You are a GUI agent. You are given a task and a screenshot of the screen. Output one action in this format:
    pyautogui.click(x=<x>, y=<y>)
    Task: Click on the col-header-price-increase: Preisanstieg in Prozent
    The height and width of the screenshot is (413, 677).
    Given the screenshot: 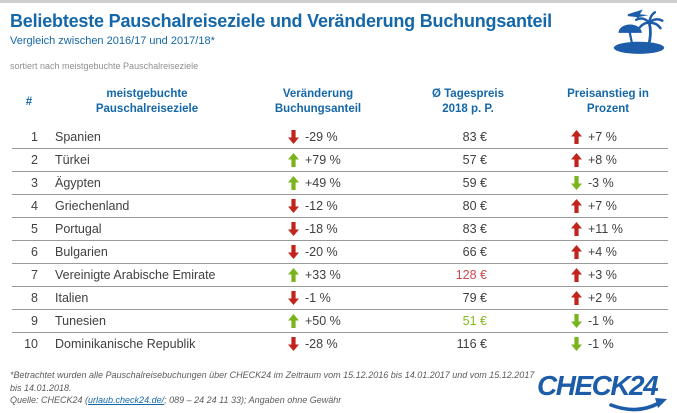 What is the action you would take?
    pyautogui.click(x=608, y=101)
    